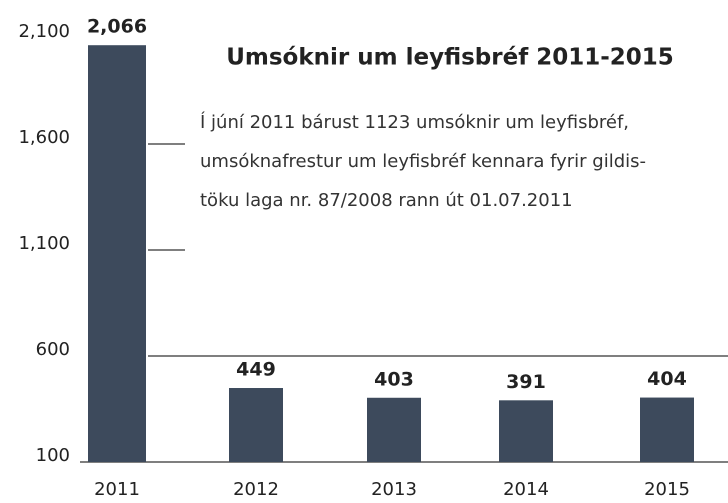  Describe the element at coordinates (450, 58) in the screenshot. I see `chart-title: Umsóknir um leyfisbréf 2011-2015` at that location.